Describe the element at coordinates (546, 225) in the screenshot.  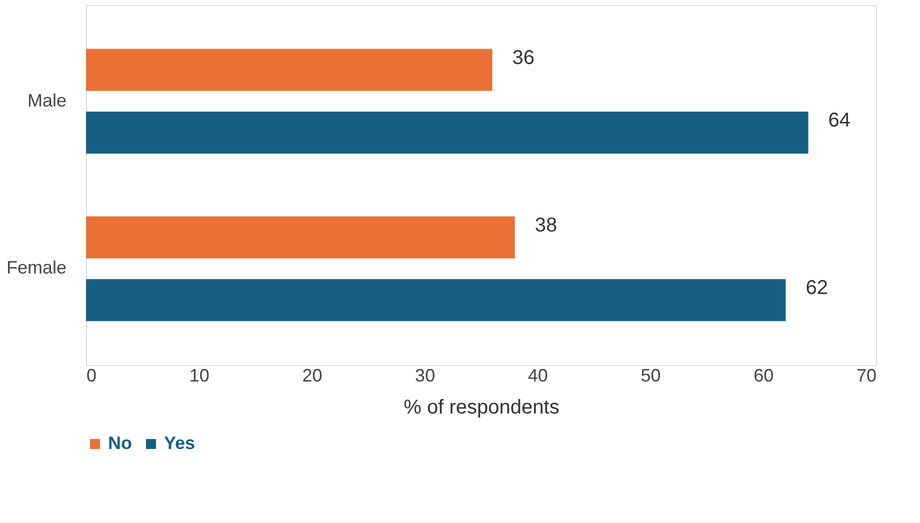
I see `data-label: 38` at that location.